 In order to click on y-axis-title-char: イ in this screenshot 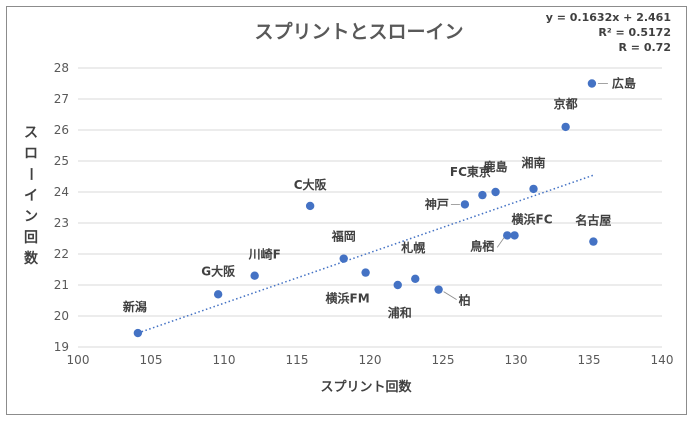, I will do `click(31, 196)`.